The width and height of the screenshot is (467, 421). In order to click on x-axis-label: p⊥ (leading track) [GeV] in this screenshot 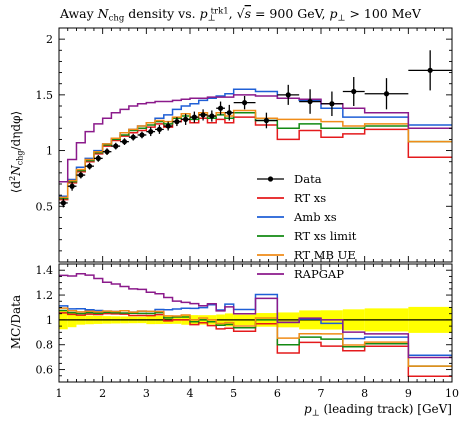, I will do `click(378, 410)`.